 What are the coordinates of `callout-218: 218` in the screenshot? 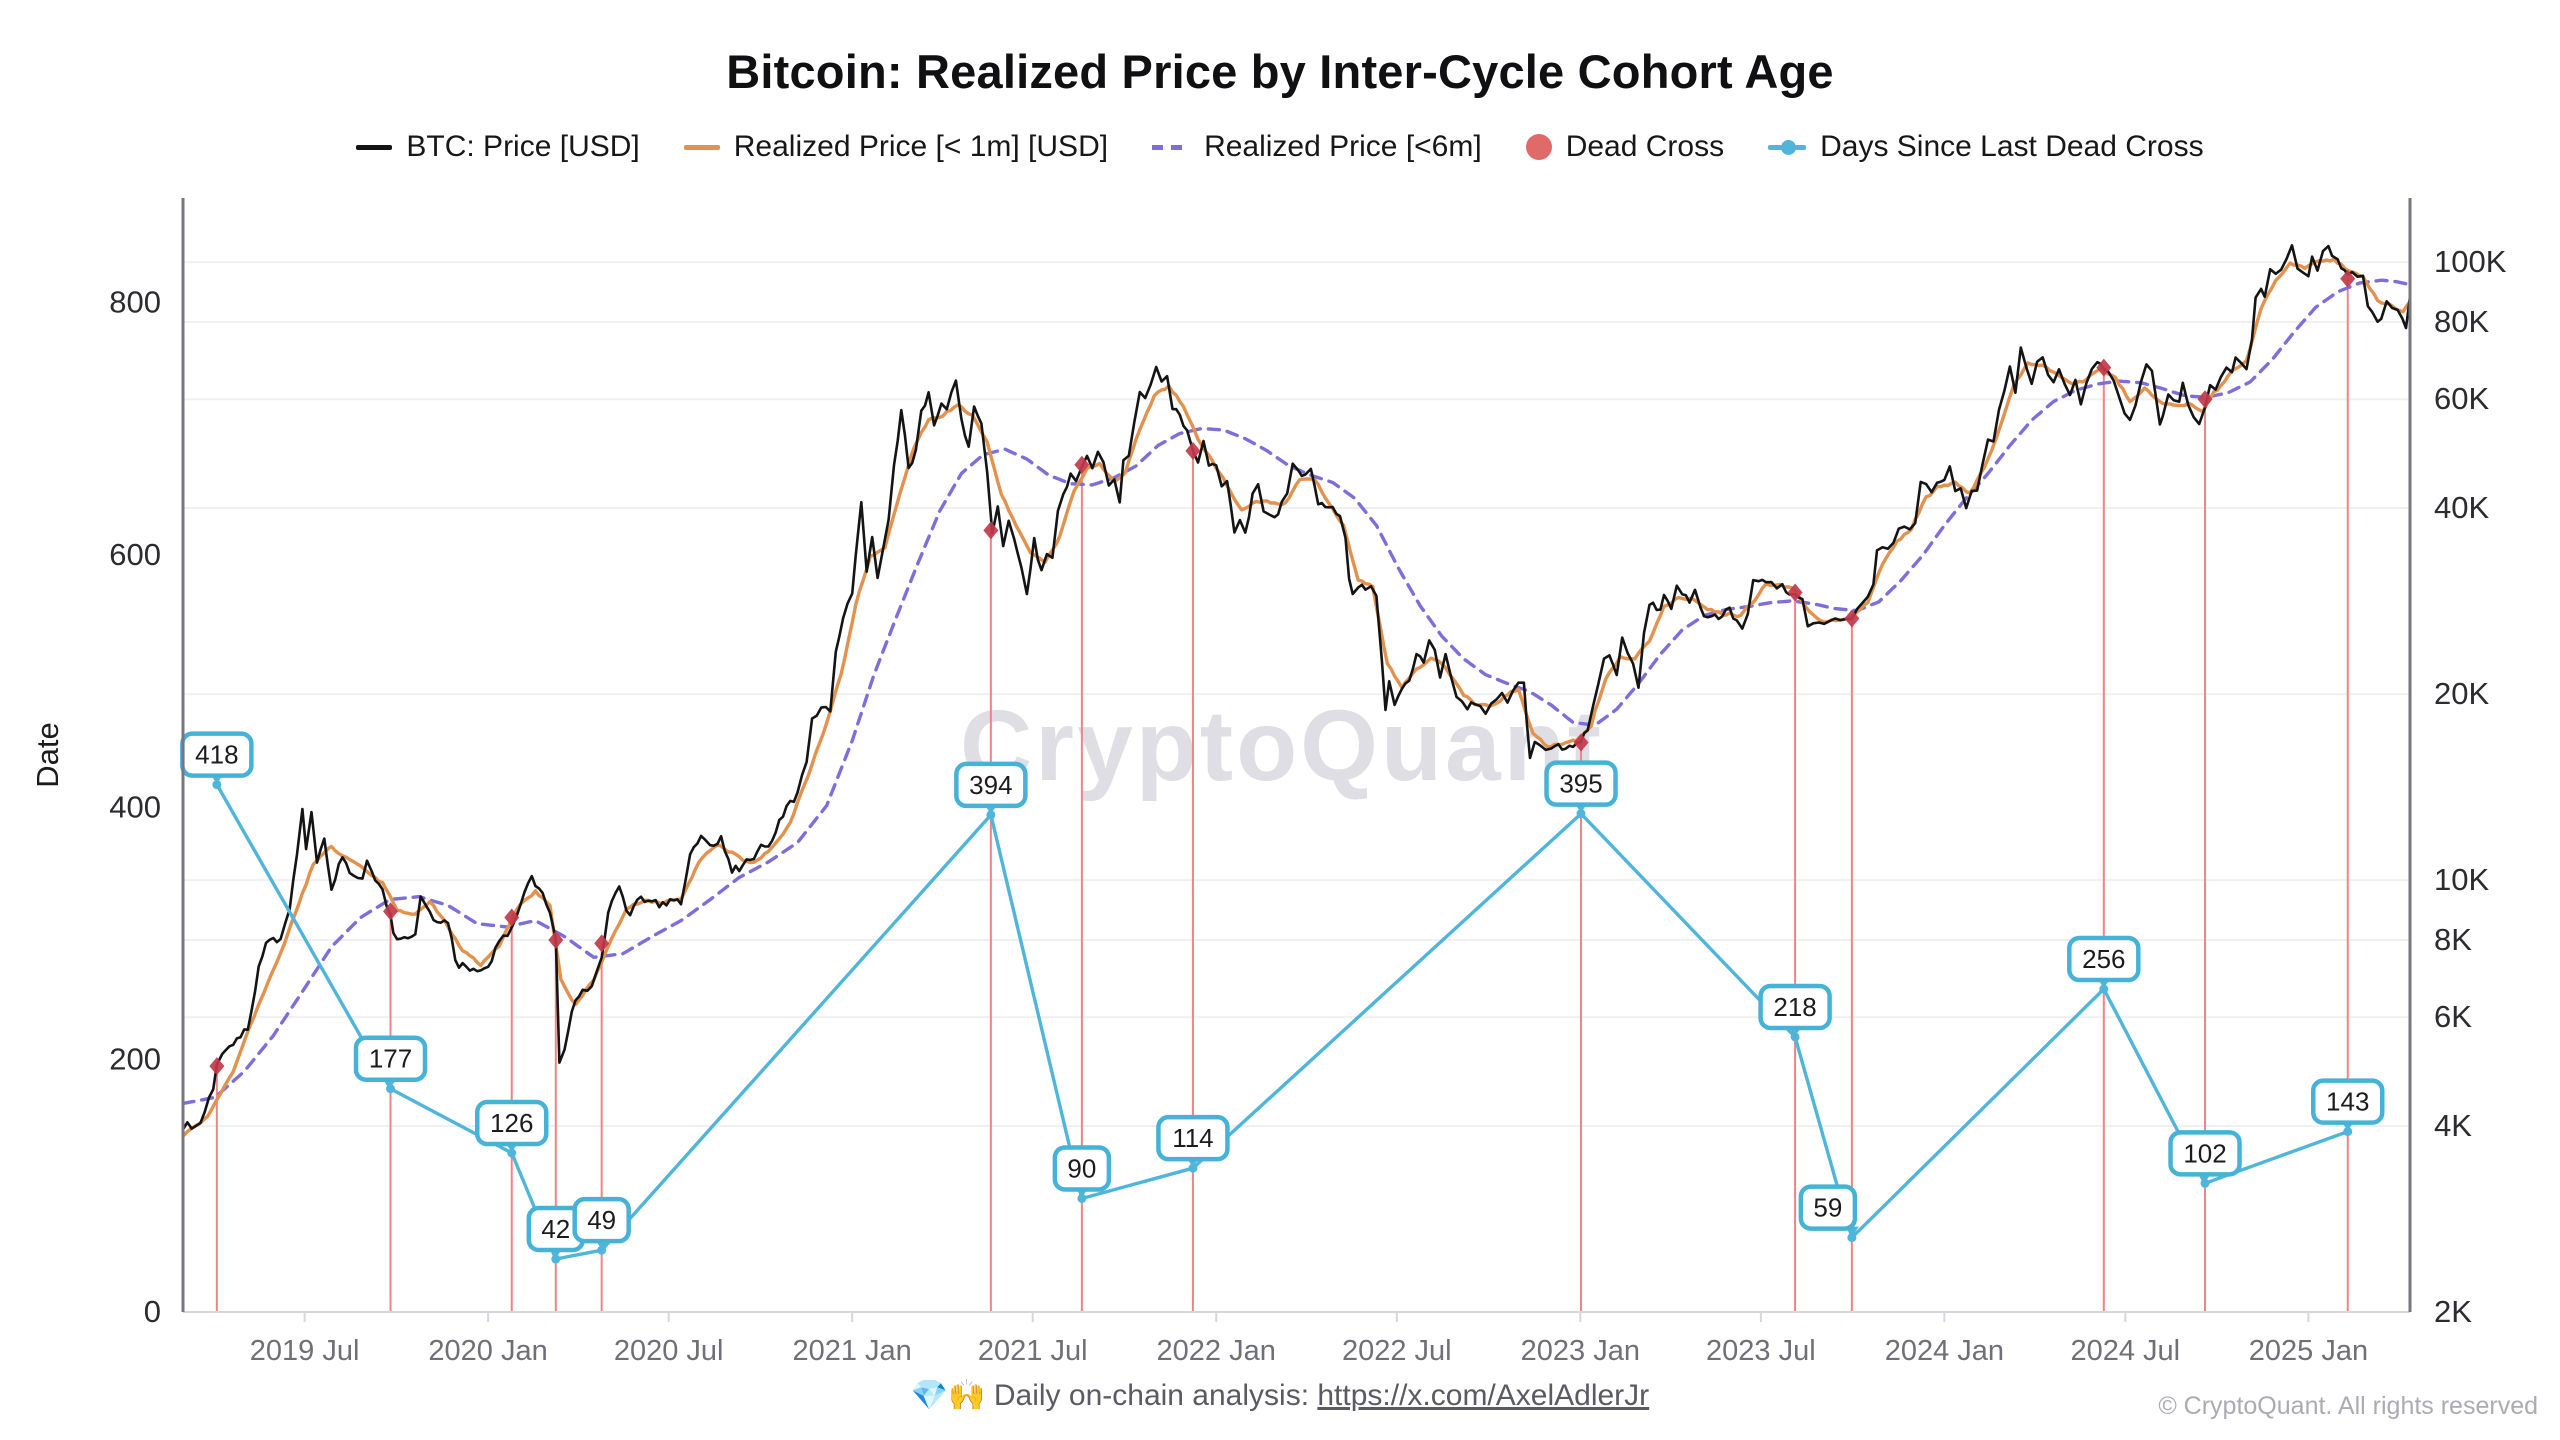 It's located at (1795, 1009).